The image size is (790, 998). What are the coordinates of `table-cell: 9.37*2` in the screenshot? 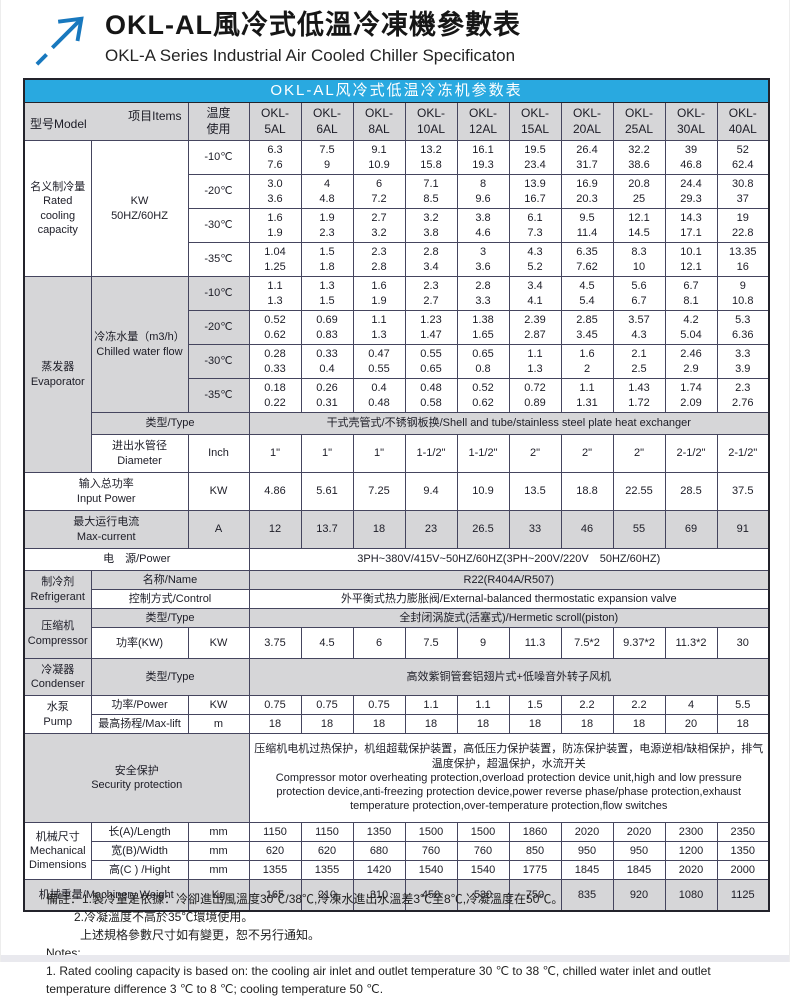 It's located at (639, 643).